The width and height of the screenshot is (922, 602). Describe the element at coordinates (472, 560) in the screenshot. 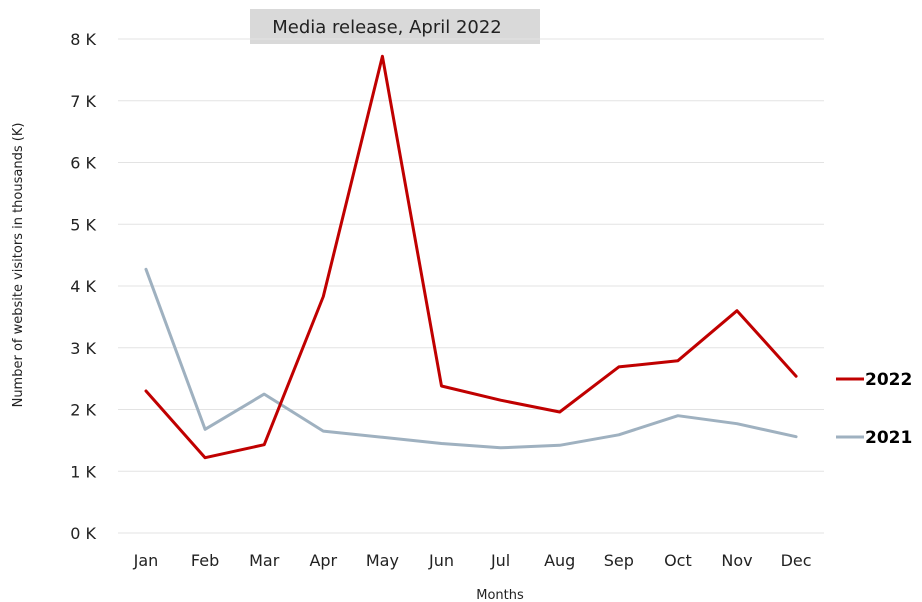

I see `x-axis-ticks: Jan Feb Mar Apr May Jun Jul Aug Sep Oct Nov Dec` at that location.